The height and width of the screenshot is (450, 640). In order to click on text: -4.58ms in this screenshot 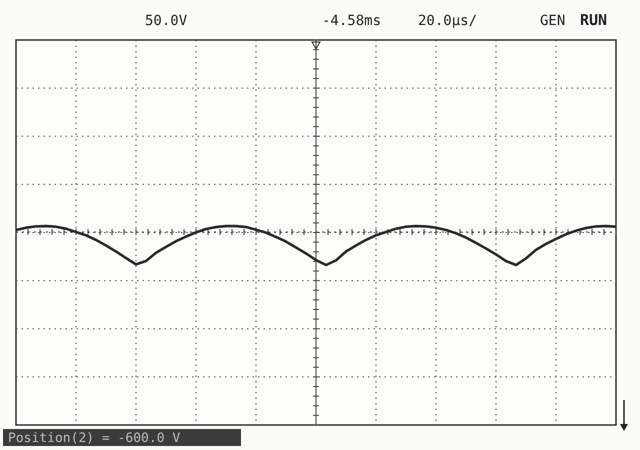, I will do `click(352, 21)`.